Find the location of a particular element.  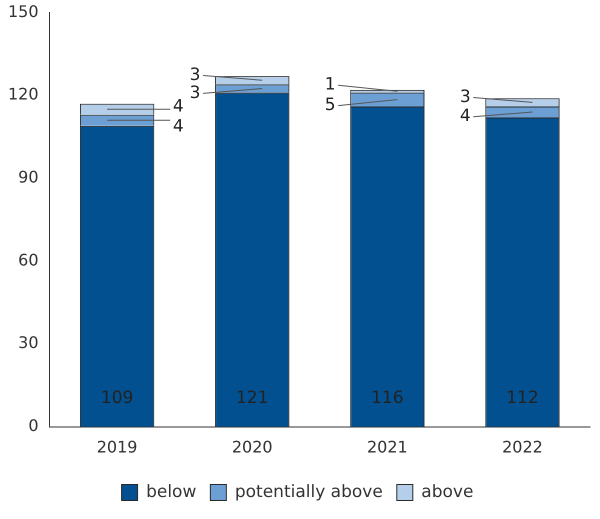

data-label: 116 is located at coordinates (387, 398).